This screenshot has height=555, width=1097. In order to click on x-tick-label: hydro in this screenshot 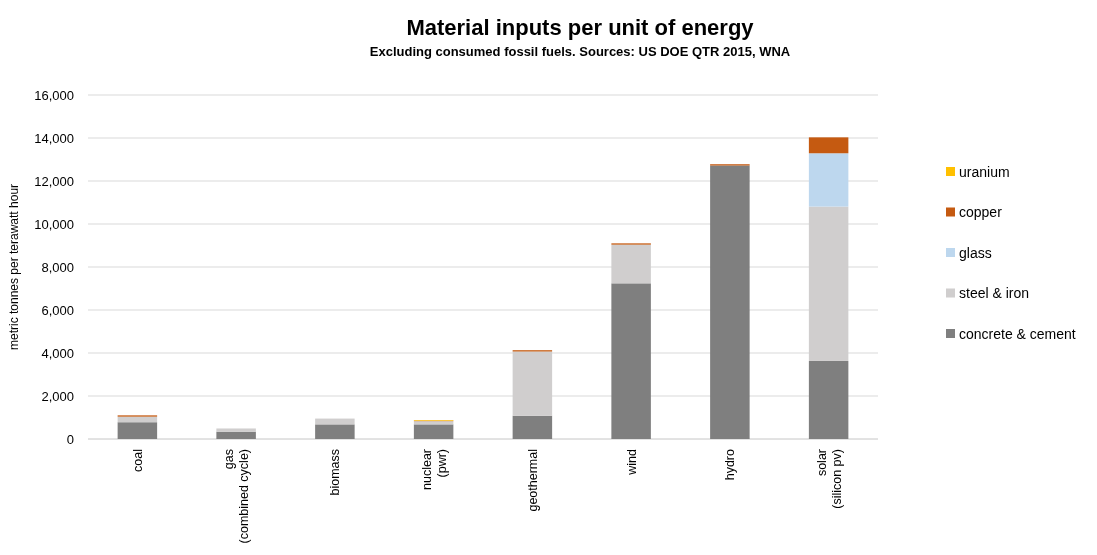, I will do `click(730, 464)`.